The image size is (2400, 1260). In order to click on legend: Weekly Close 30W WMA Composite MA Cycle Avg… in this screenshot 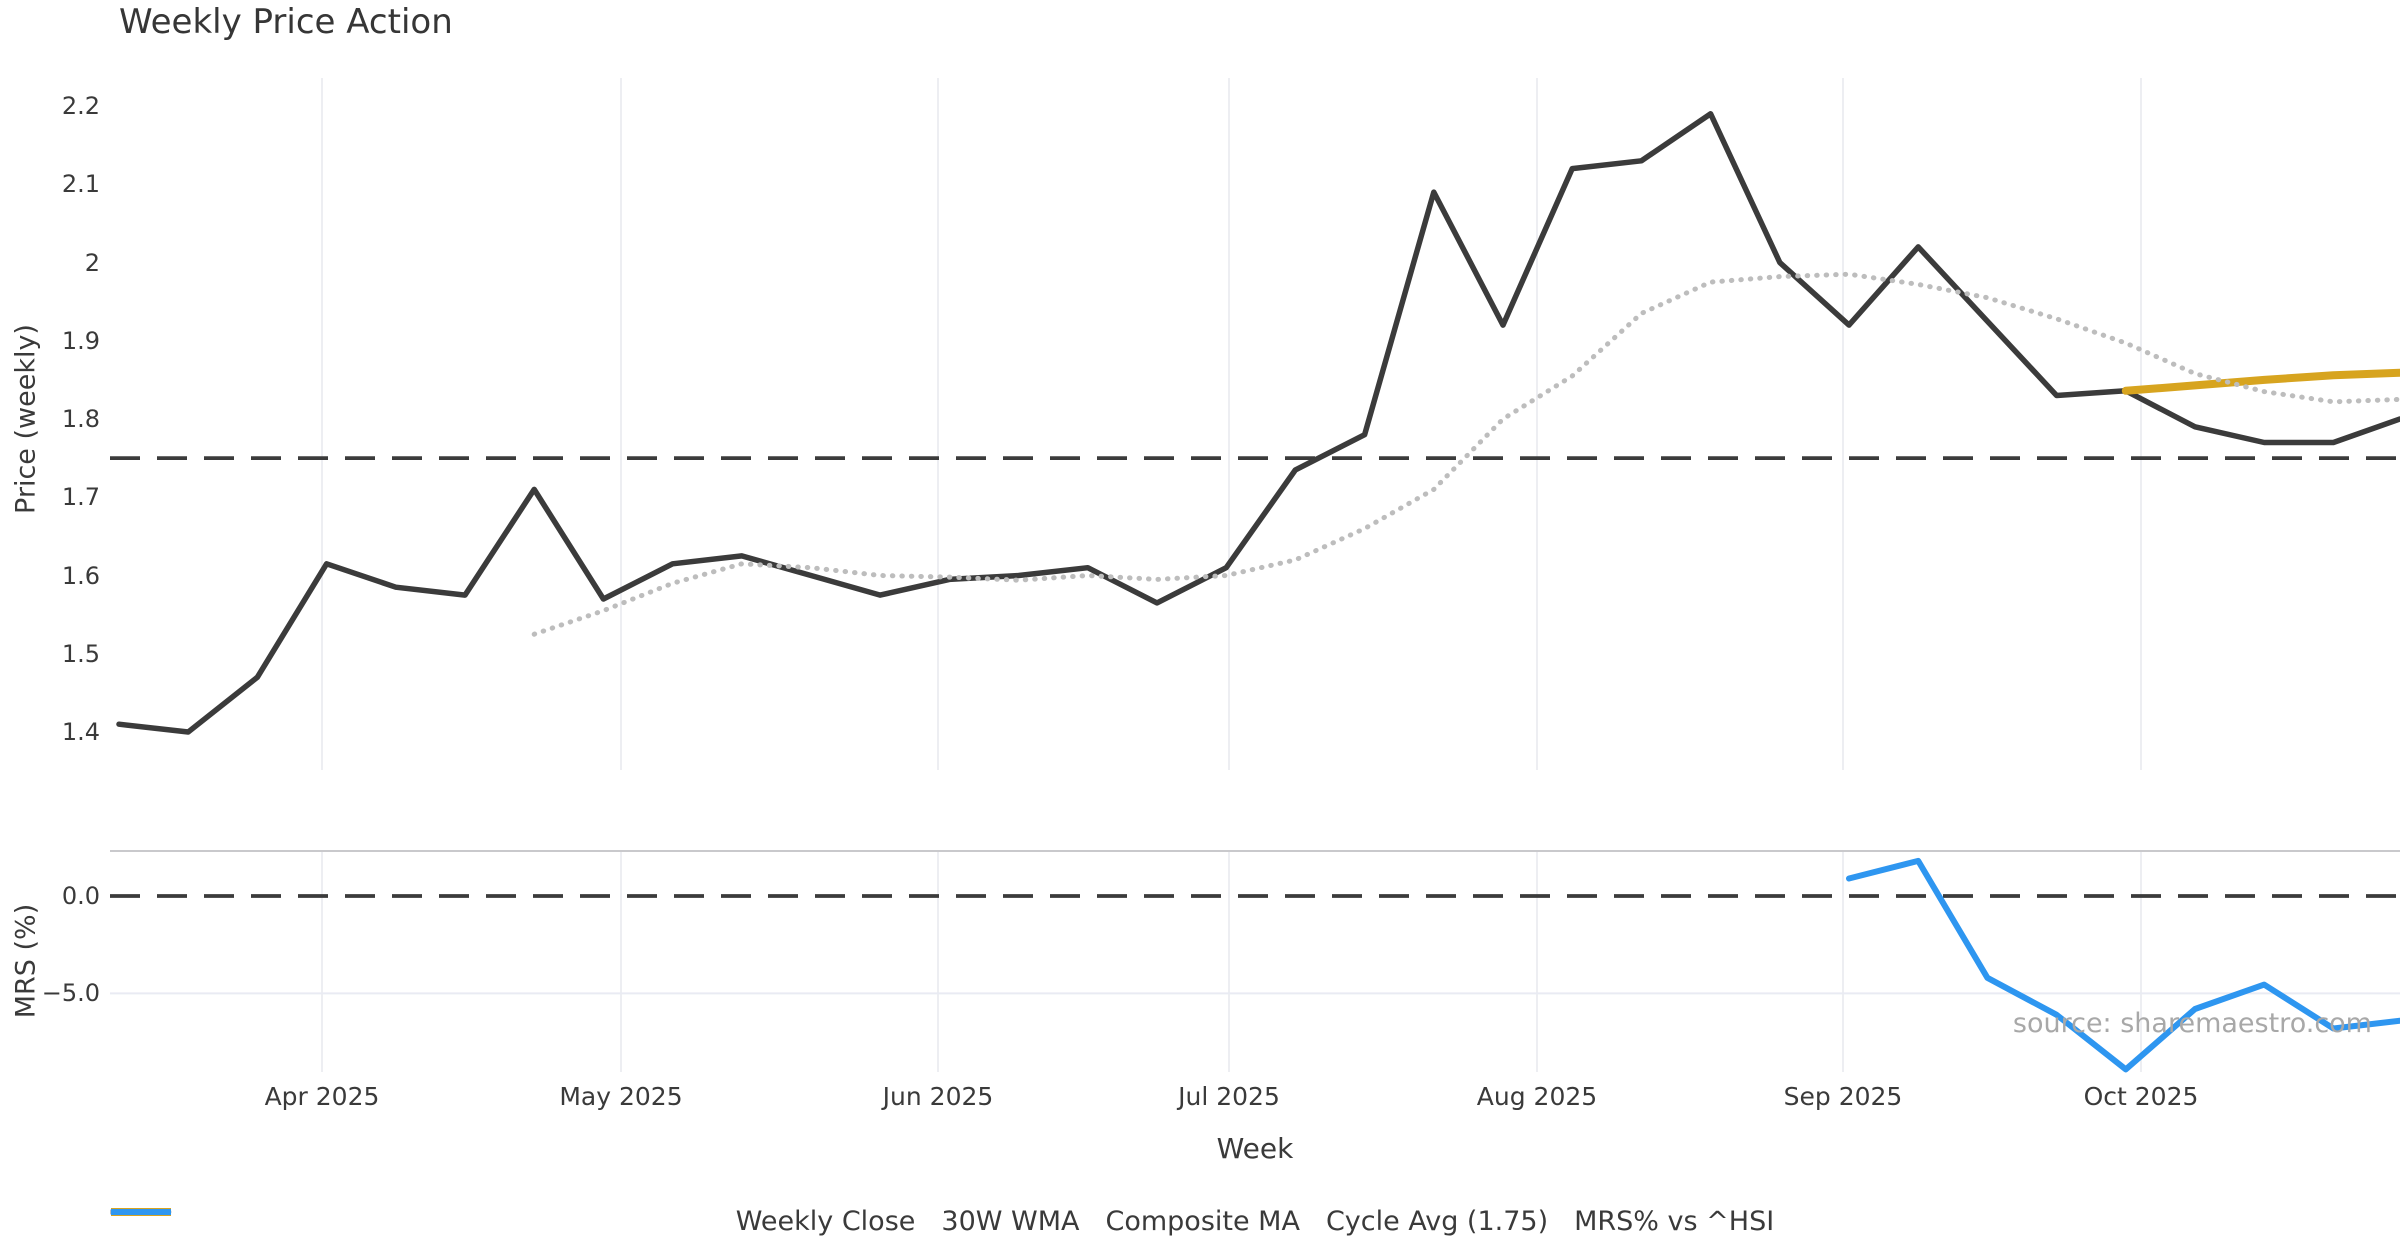, I will do `click(1255, 1221)`.